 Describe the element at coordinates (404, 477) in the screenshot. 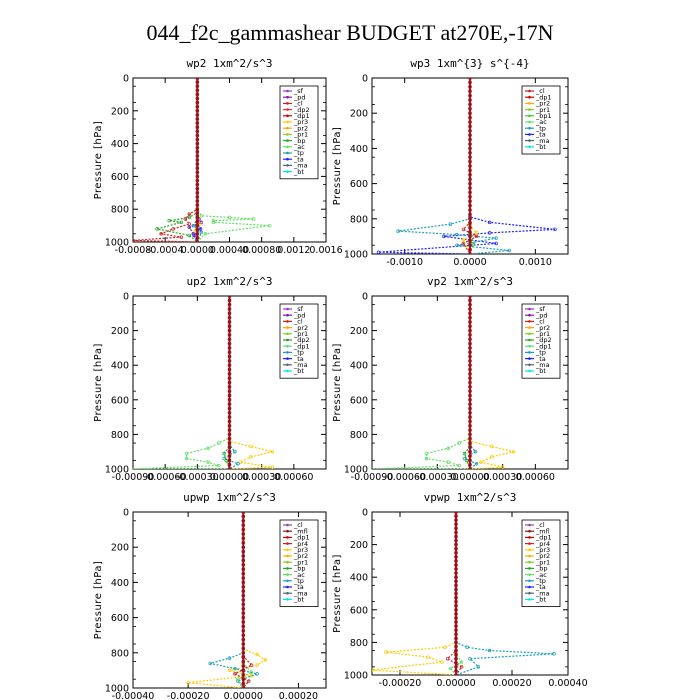

I see `x-tick-label: -0.00060` at that location.